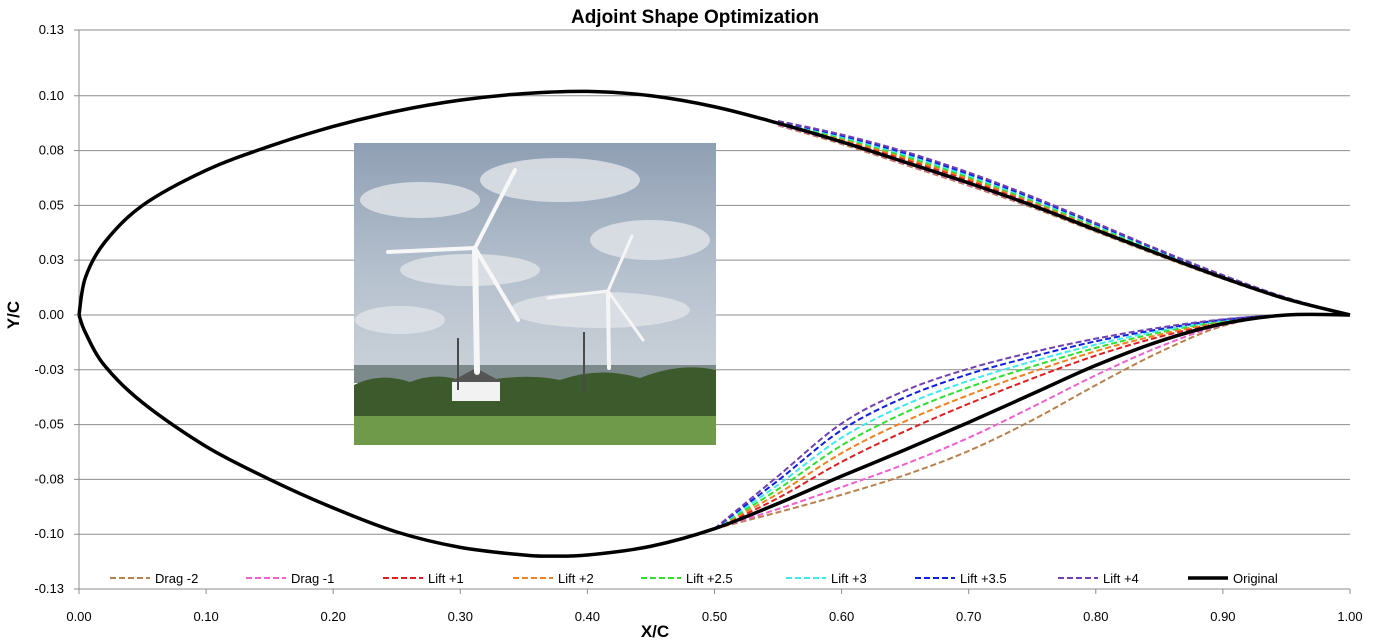 This screenshot has height=643, width=1376. What do you see at coordinates (841, 616) in the screenshot?
I see `x-tick-label: 0.60` at bounding box center [841, 616].